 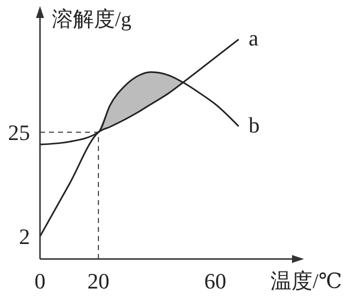 I want to click on y-tick-label: 2, so click(x=24, y=237).